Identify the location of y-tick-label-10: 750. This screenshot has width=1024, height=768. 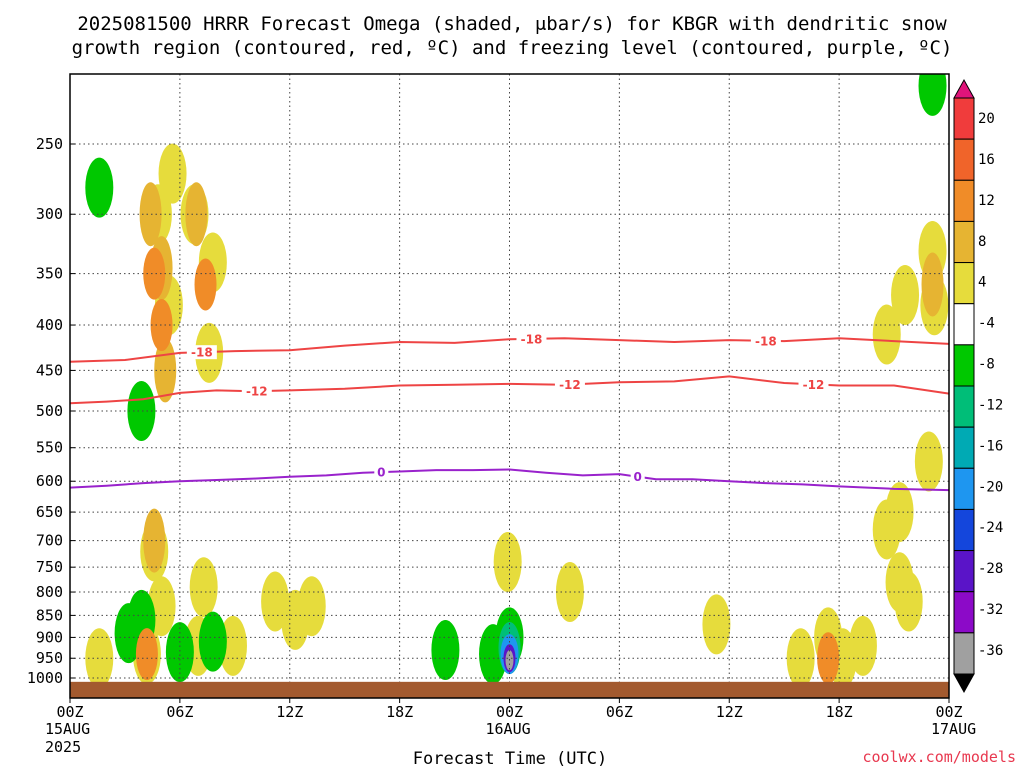
(49, 567).